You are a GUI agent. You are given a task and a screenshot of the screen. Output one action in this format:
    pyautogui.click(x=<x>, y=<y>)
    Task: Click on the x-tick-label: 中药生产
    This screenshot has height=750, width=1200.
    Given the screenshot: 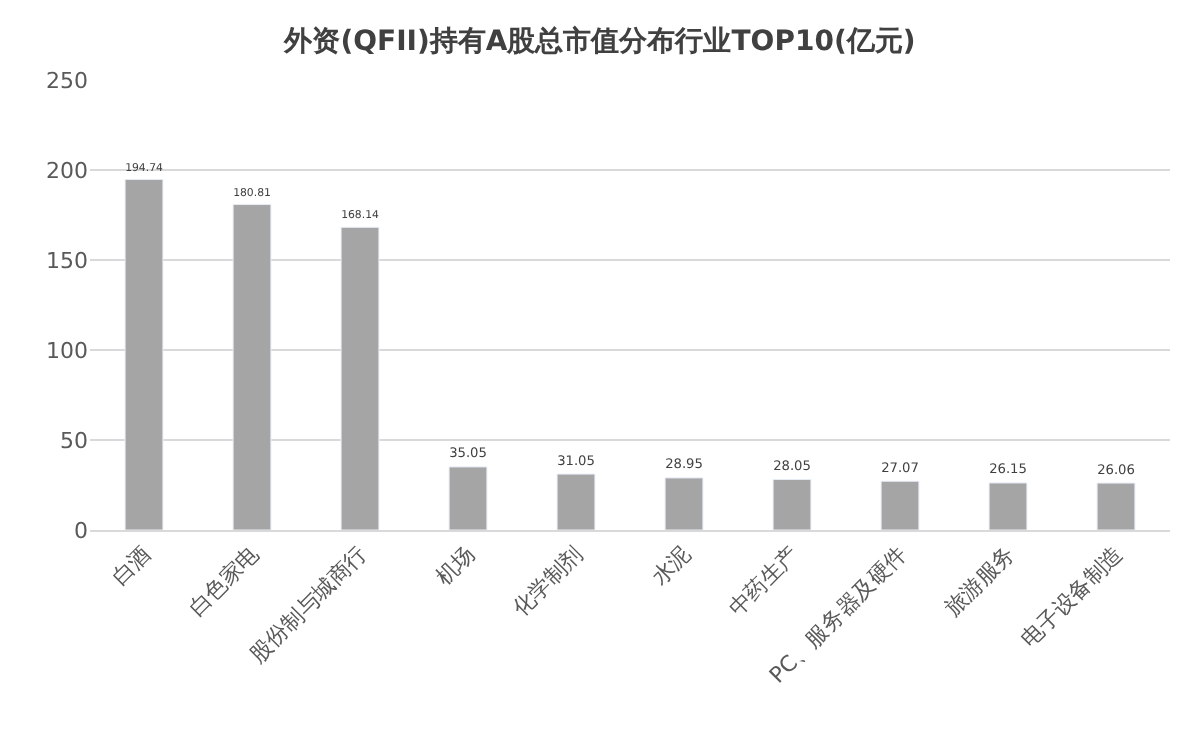 What is the action you would take?
    pyautogui.click(x=764, y=581)
    